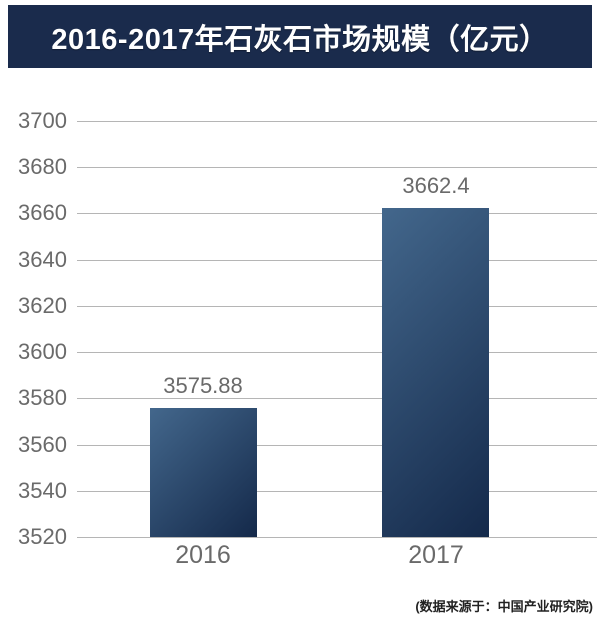 The width and height of the screenshot is (600, 625). Describe the element at coordinates (42, 490) in the screenshot. I see `y-axis-tick-label: 3540` at that location.